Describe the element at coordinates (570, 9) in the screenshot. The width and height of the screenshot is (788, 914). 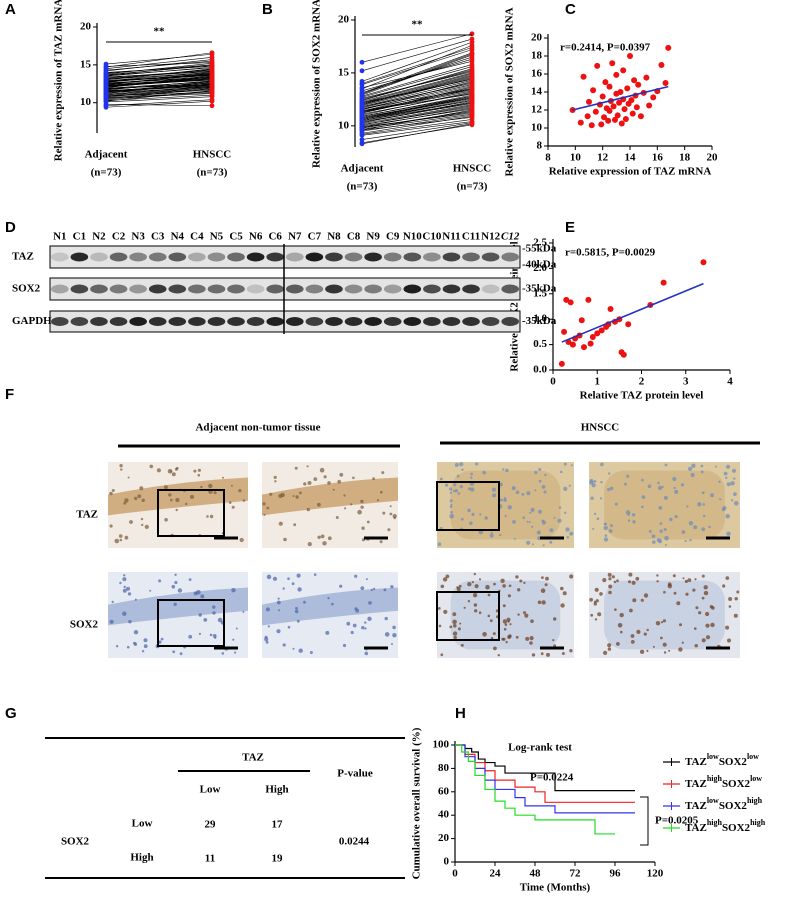
I see `panel-letter: C` at that location.